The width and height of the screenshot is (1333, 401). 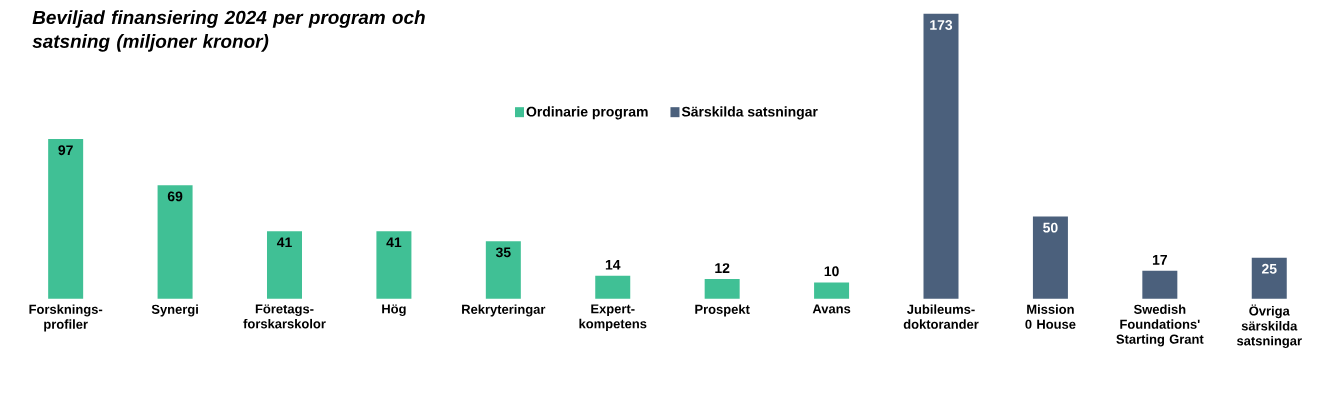 I want to click on data-label: 173, so click(x=941, y=25).